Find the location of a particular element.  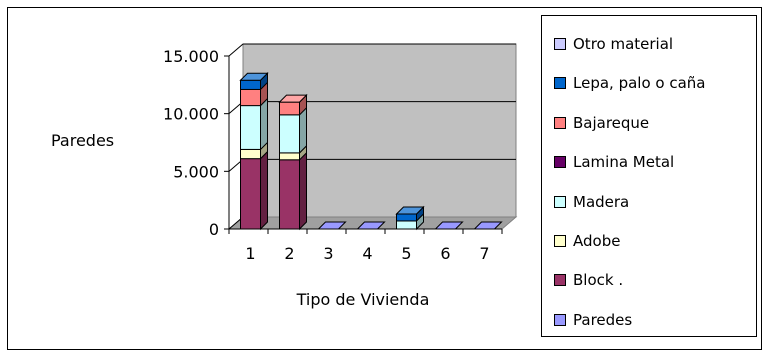

legend-label: Paredes is located at coordinates (603, 319).